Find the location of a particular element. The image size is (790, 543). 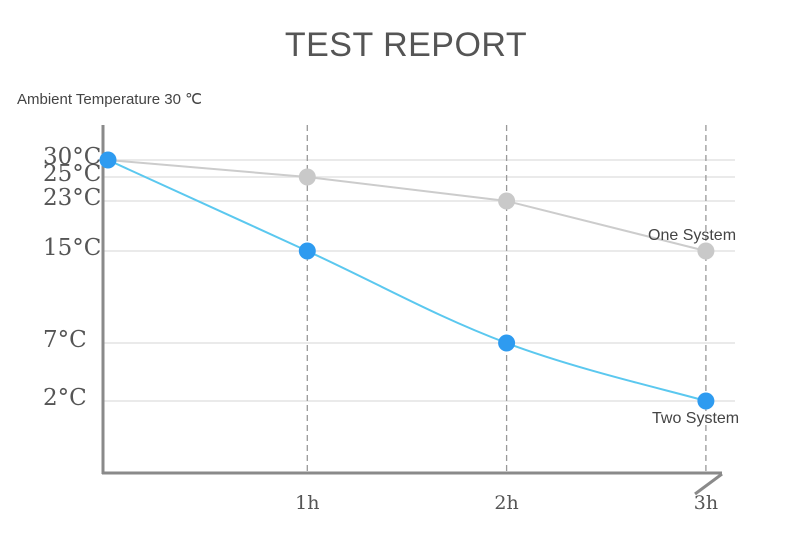

series-line-one-system is located at coordinates (407, 205).